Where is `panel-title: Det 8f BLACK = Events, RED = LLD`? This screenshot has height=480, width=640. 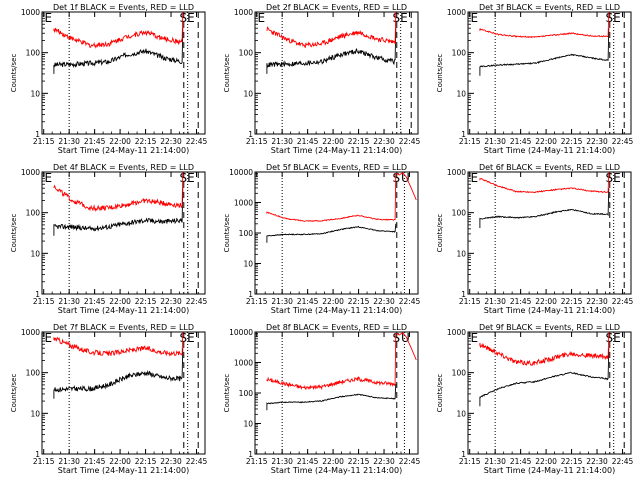
panel-title: Det 8f BLACK = Events, RED = LLD is located at coordinates (336, 327).